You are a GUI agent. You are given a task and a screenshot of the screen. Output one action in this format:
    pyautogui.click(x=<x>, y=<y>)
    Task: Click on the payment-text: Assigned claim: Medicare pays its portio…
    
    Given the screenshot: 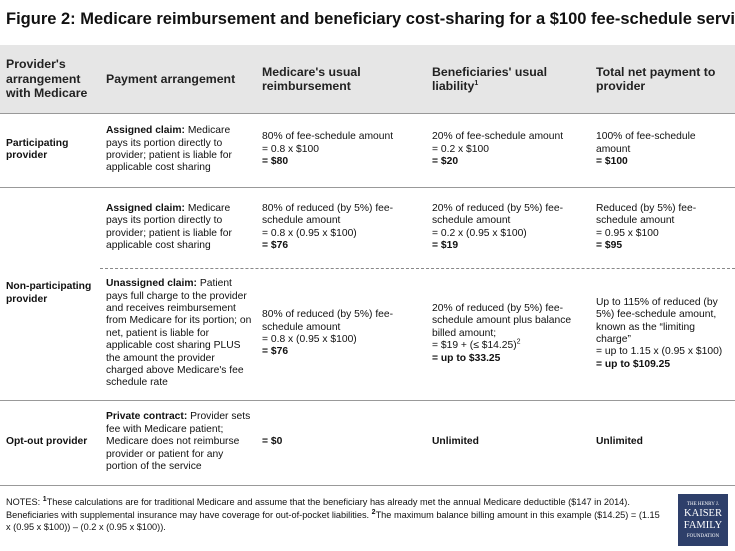 What is the action you would take?
    pyautogui.click(x=179, y=228)
    